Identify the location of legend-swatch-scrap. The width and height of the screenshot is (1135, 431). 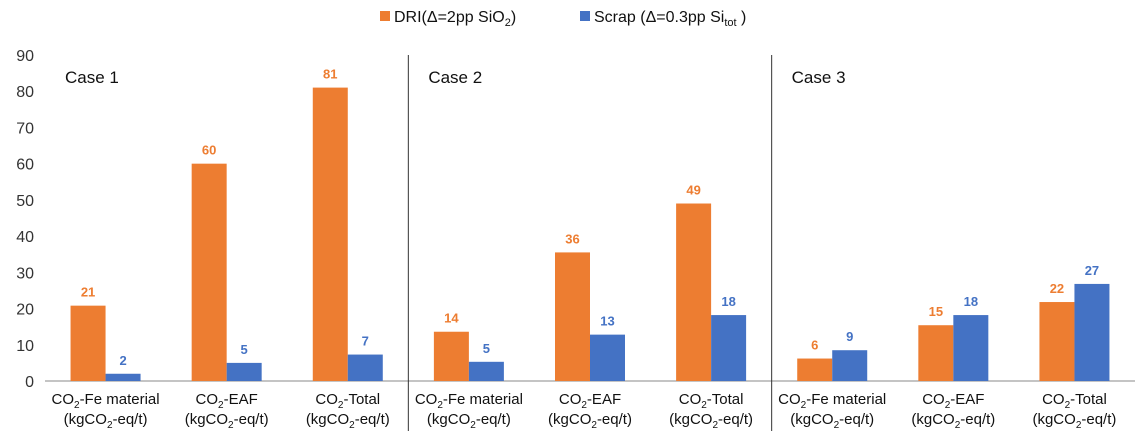
(585, 16).